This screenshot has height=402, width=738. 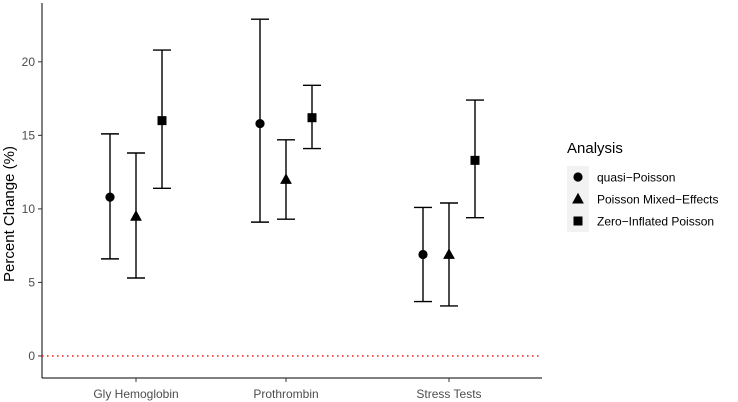 What do you see at coordinates (285, 394) in the screenshot?
I see `x-tick-label: Prothrombin` at bounding box center [285, 394].